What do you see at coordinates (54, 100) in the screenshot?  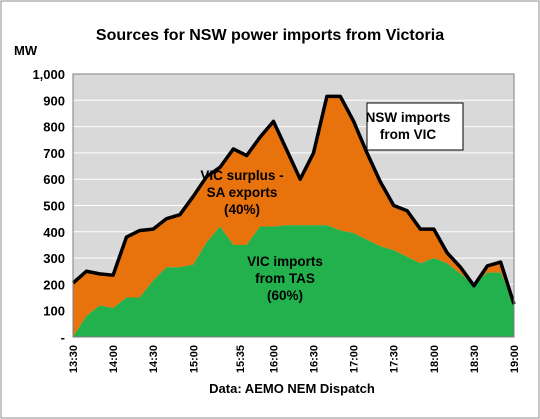 I see `y-tick-label: 900` at bounding box center [54, 100].